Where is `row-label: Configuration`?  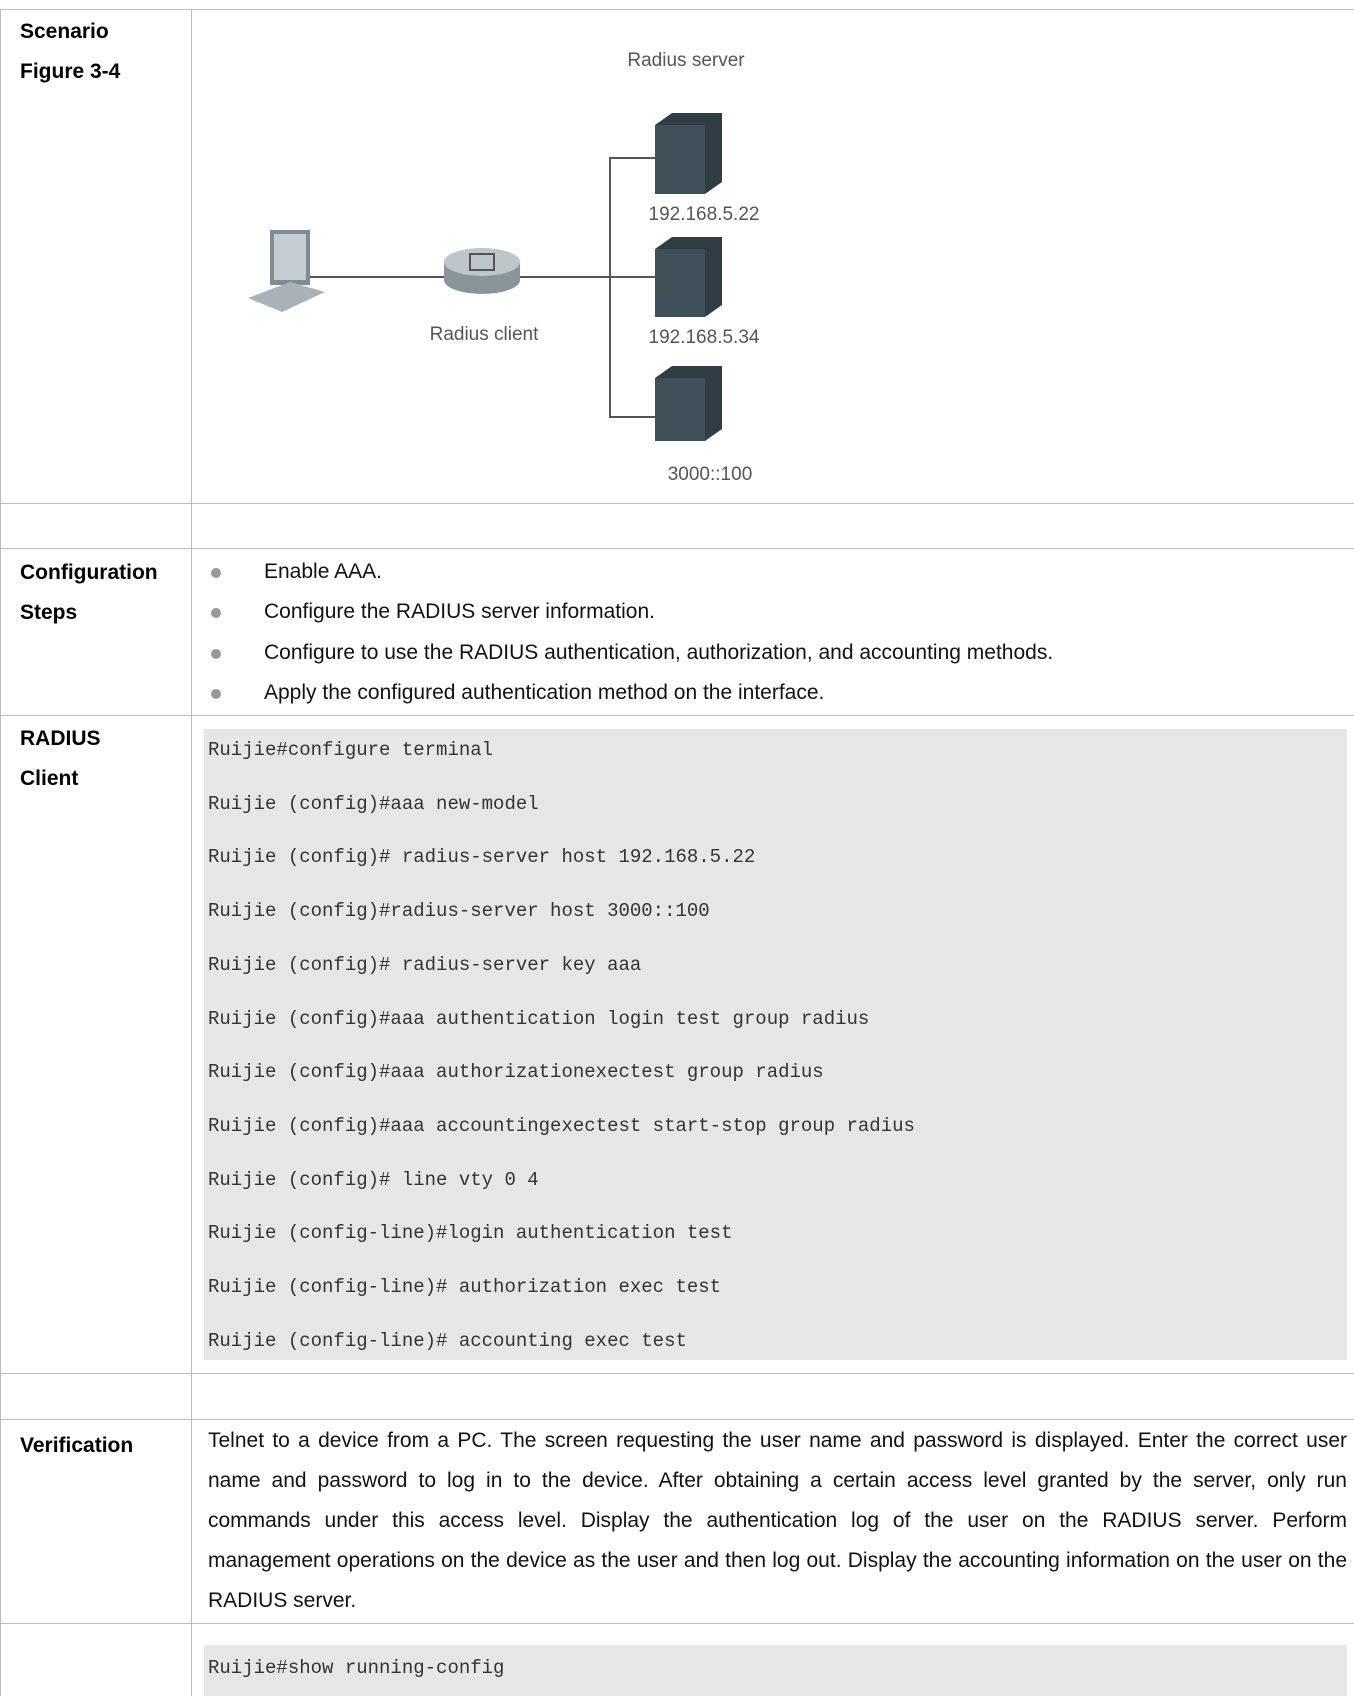
row-label: Configuration is located at coordinates (89, 572).